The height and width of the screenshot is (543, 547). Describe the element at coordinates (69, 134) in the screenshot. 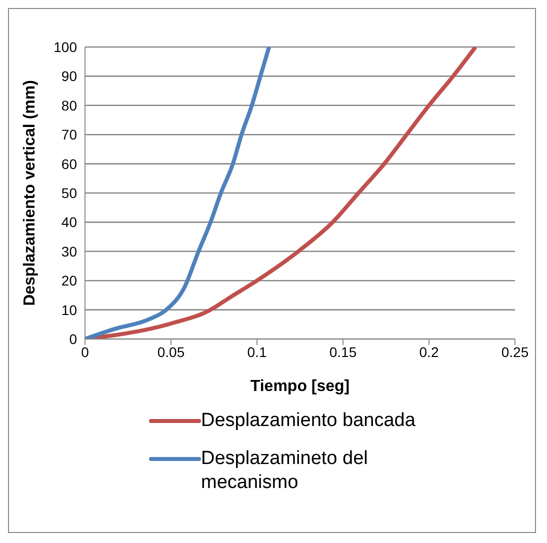

I see `y-tick-label: 70` at that location.